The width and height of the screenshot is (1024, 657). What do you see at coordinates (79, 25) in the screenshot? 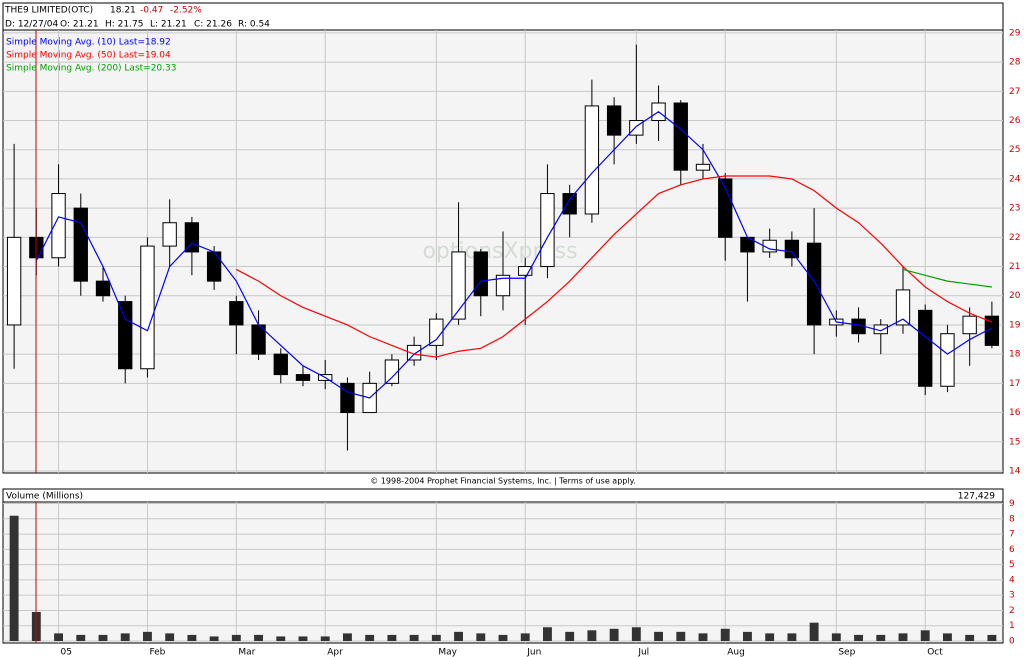
I see `open: O: 21.21` at bounding box center [79, 25].